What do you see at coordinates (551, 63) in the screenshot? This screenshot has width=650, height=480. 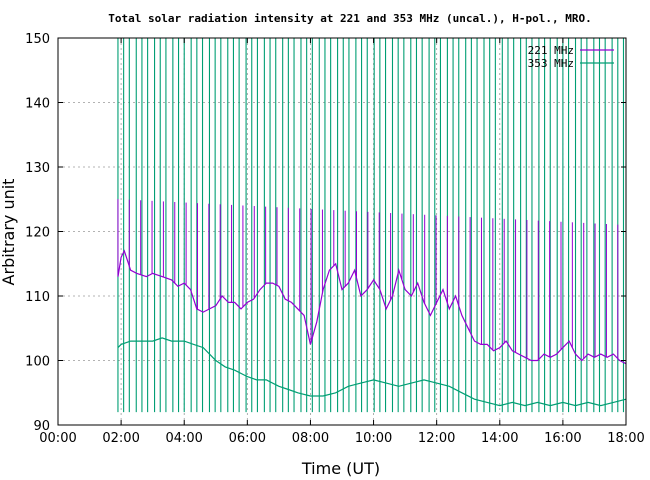 I see `legend-label-353: 353 MHz` at bounding box center [551, 63].